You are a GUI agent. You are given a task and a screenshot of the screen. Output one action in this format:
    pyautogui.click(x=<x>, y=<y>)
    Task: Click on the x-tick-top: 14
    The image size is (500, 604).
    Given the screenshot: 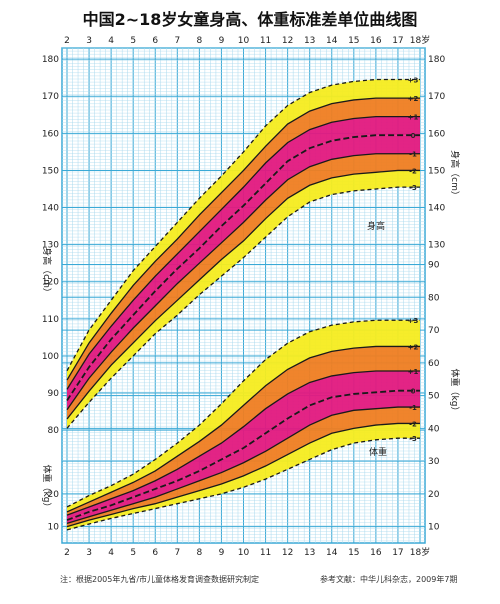 What is the action you would take?
    pyautogui.click(x=332, y=41)
    